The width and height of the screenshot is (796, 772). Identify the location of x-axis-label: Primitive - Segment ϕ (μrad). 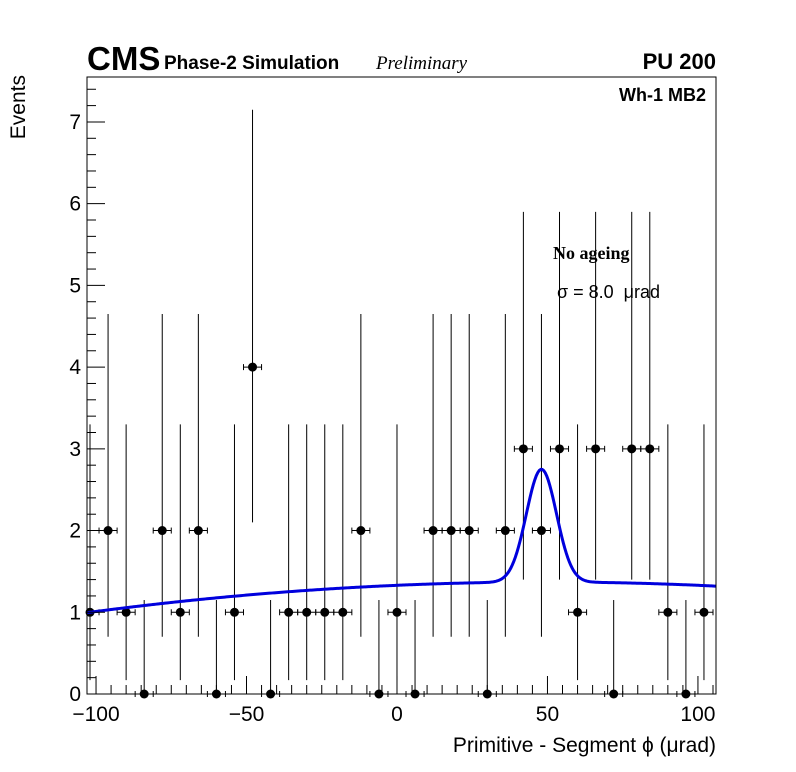
(584, 745).